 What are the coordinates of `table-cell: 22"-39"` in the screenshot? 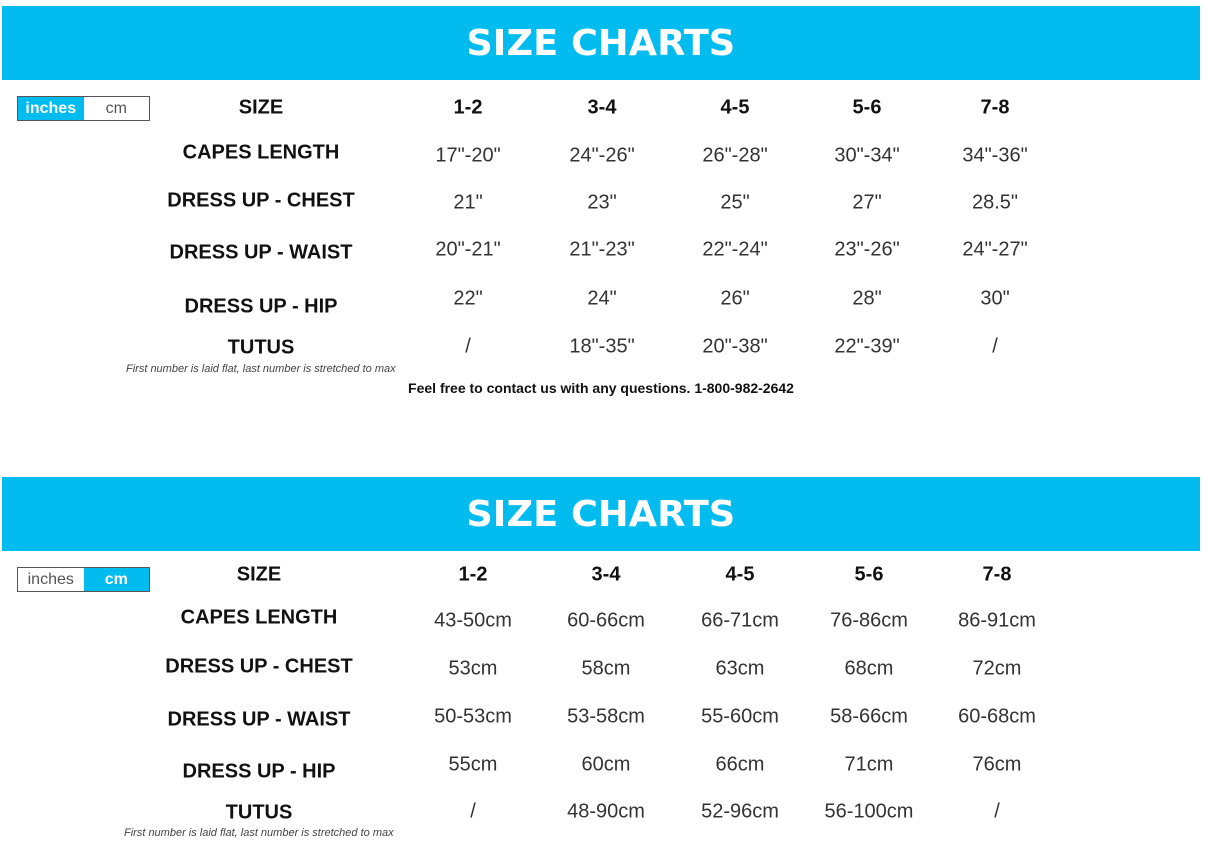 It's located at (867, 346).